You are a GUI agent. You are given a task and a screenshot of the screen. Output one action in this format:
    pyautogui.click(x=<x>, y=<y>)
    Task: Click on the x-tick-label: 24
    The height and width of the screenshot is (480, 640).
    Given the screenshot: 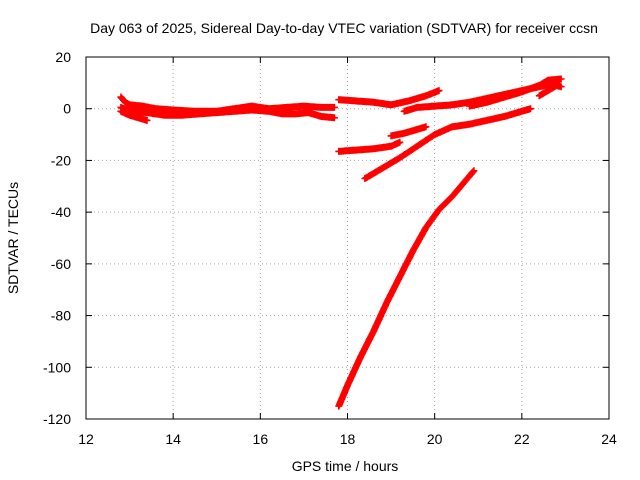 What is the action you would take?
    pyautogui.click(x=609, y=439)
    